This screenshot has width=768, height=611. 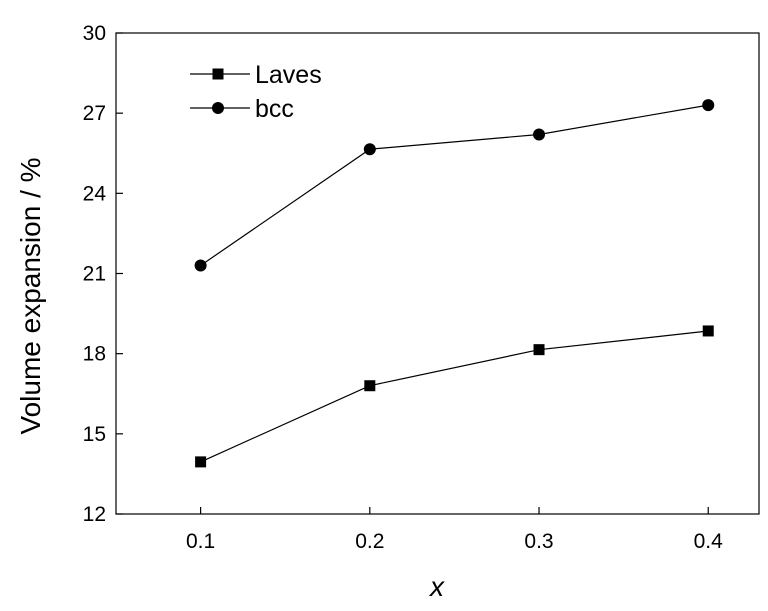 I want to click on y-axis-label: Volume expansion / %, so click(x=30, y=295).